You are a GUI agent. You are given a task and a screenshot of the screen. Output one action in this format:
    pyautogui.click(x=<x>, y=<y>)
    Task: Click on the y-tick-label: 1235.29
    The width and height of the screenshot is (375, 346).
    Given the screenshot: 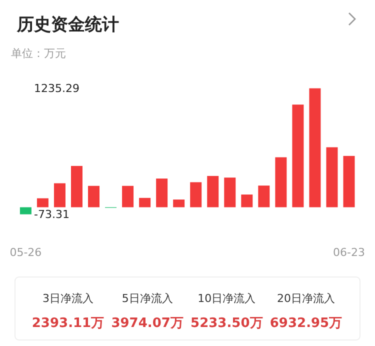 What is the action you would take?
    pyautogui.click(x=57, y=89)
    